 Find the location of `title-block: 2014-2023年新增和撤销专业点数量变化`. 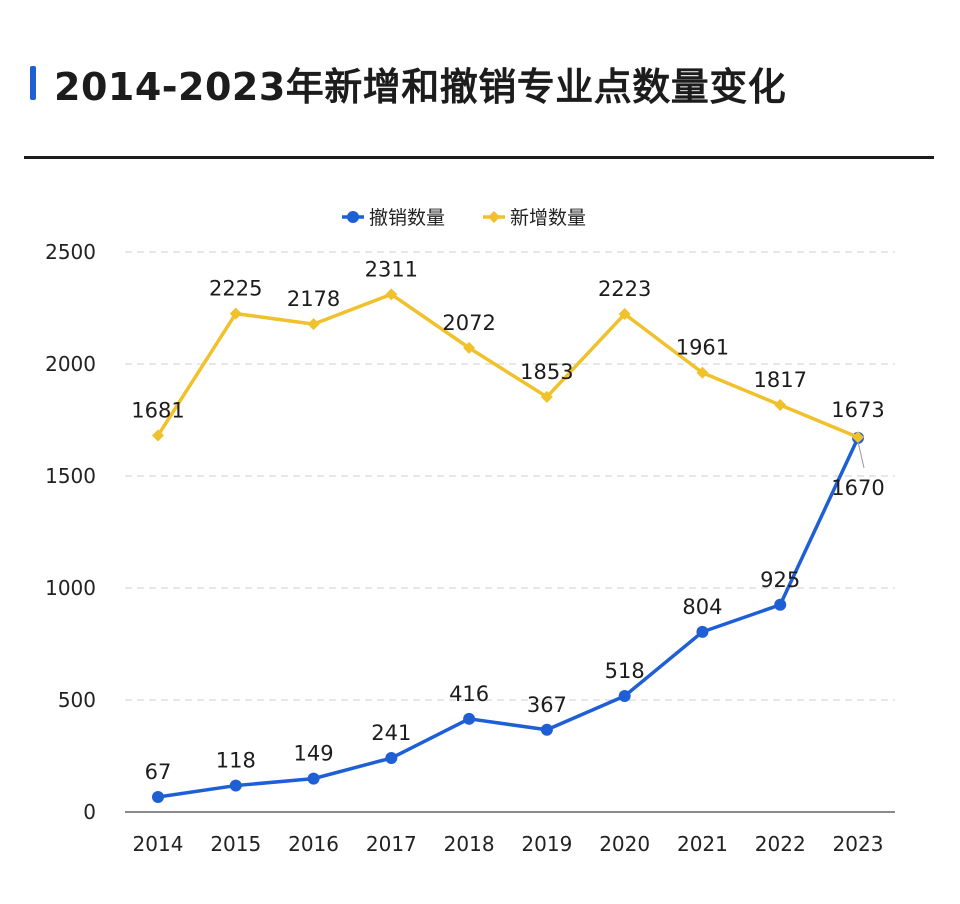

title-block: 2014-2023年新增和撤销专业点数量变化 is located at coordinates (408, 83).